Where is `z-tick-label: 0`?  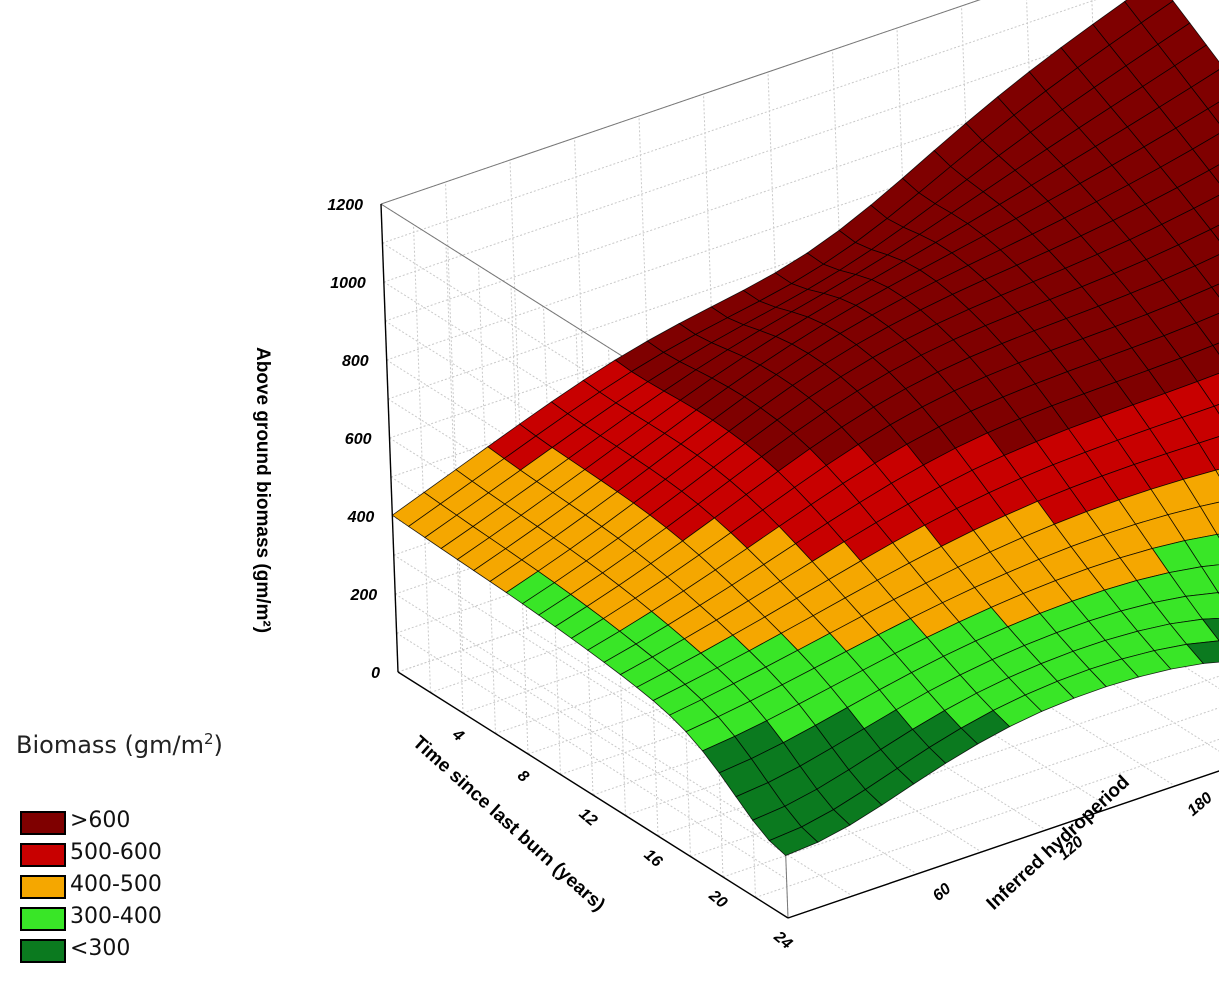 z-tick-label: 0 is located at coordinates (375, 673).